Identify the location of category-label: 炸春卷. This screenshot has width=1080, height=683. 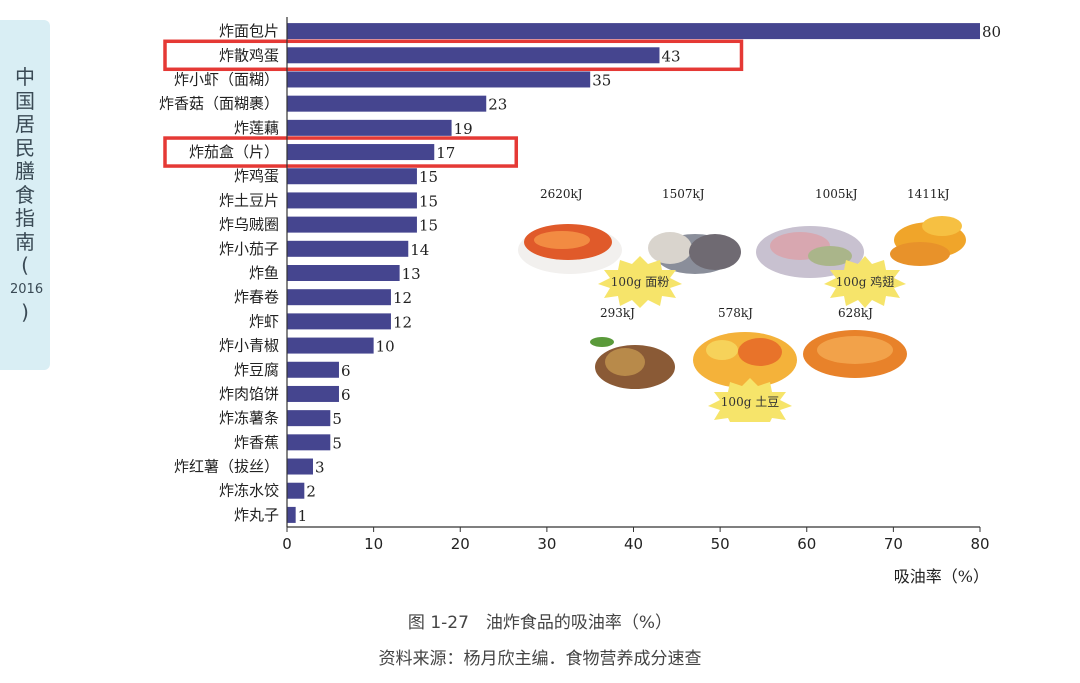
(256, 297).